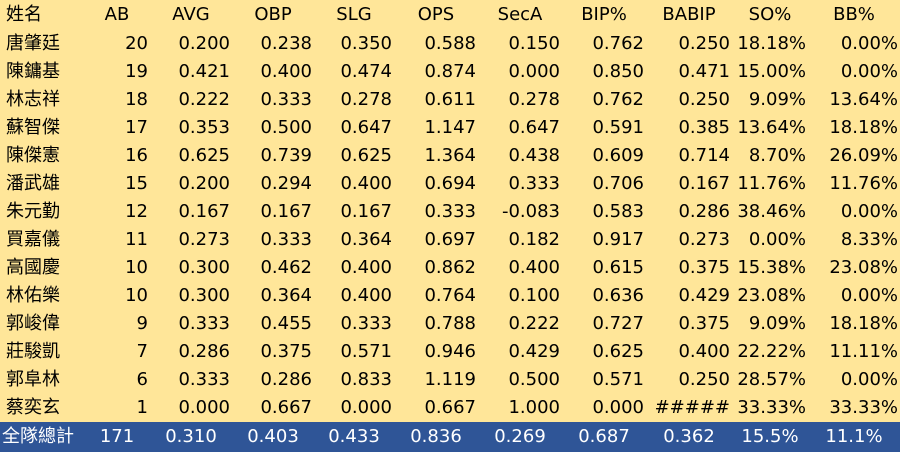 This screenshot has height=460, width=900. What do you see at coordinates (689, 437) in the screenshot?
I see `total-stat-cell: 0.362` at bounding box center [689, 437].